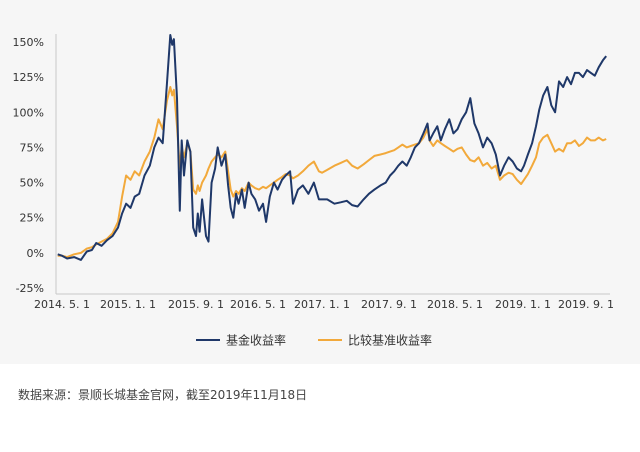  I want to click on y-tick-label: 50%, so click(32, 183).